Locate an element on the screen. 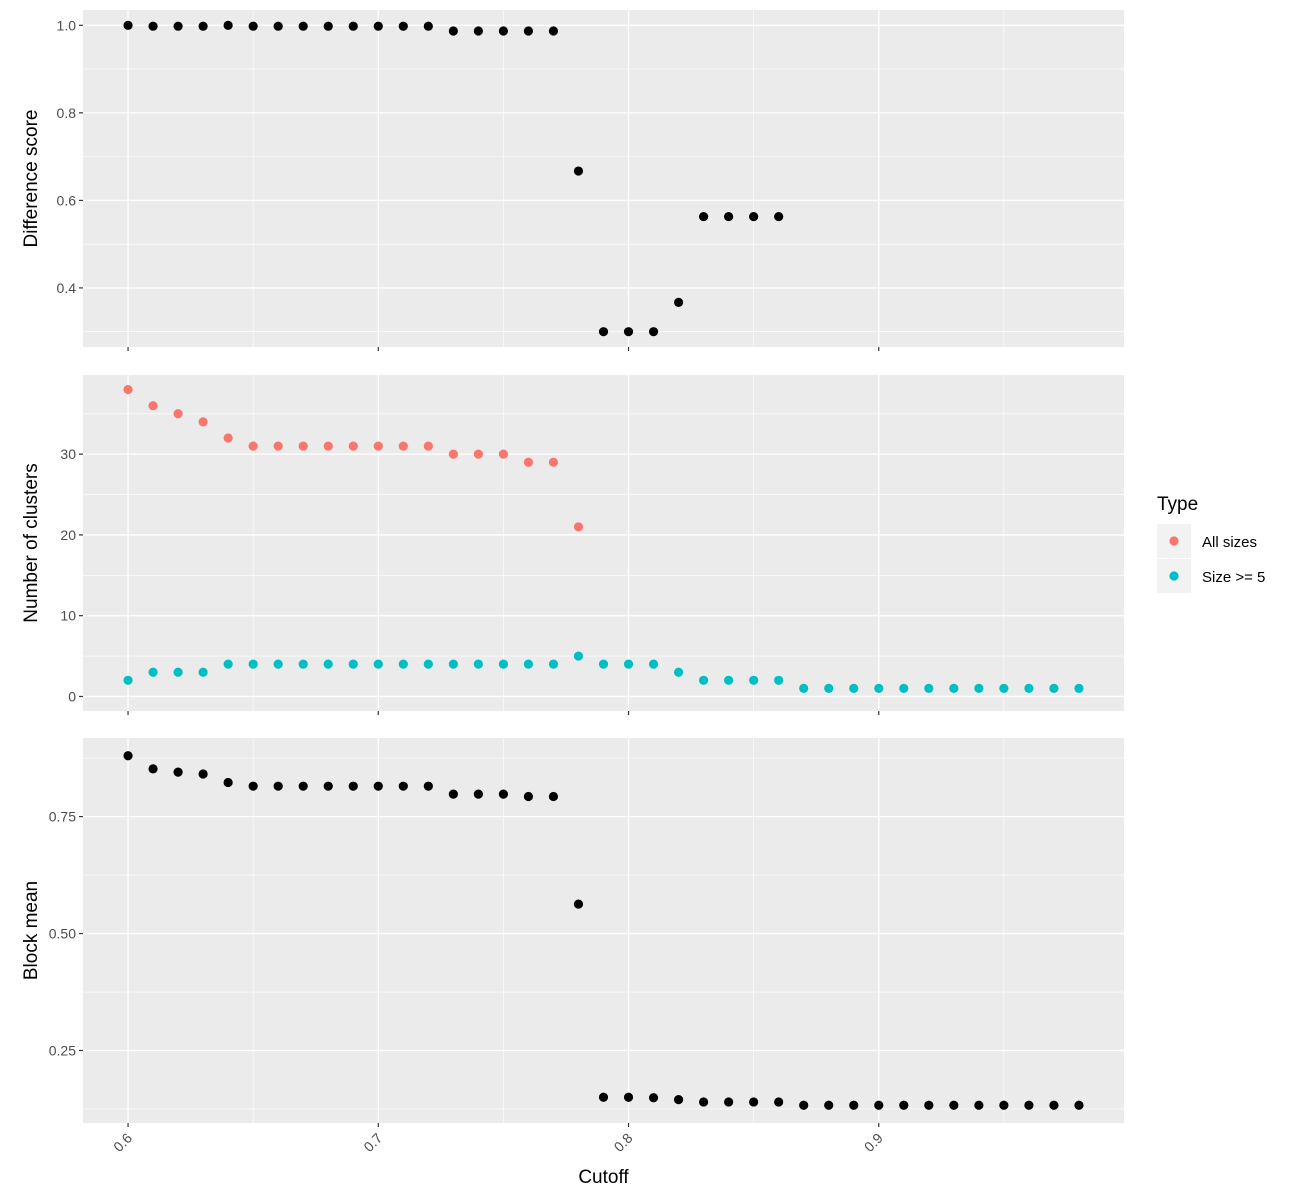  y-tick-label: 1.0 is located at coordinates (67, 25).